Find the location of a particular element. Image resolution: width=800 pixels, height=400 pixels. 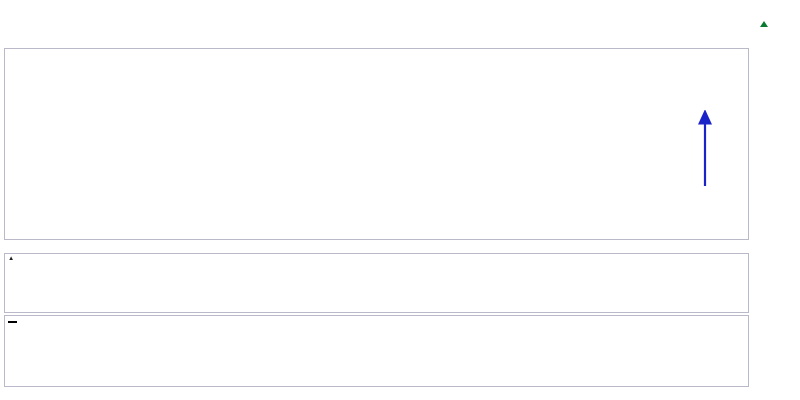

up-triangle-icon is located at coordinates (764, 24).